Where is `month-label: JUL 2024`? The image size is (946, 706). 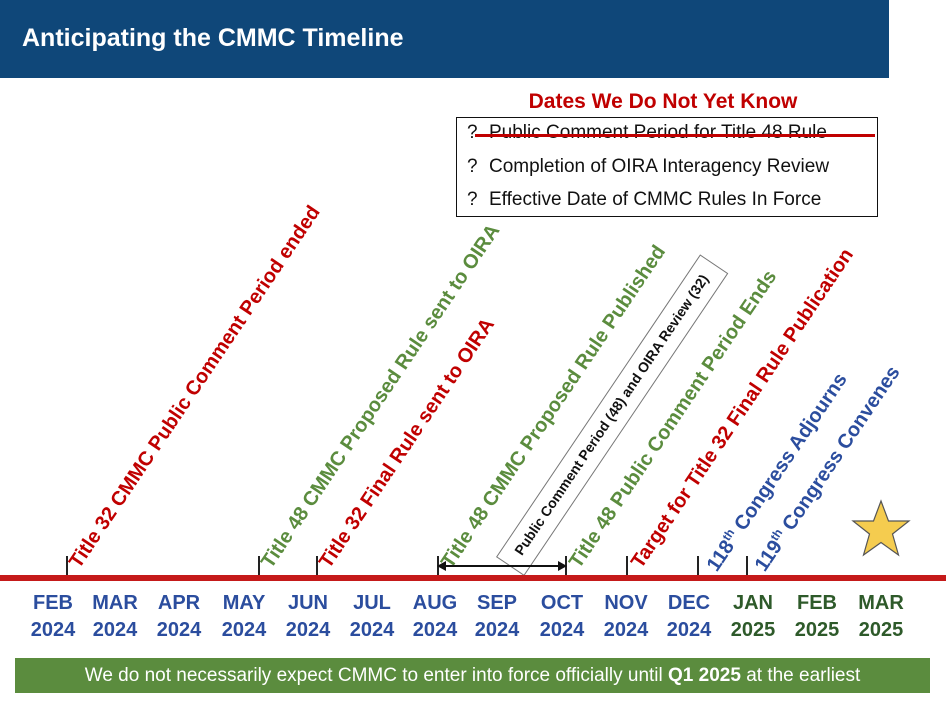
month-label: JUL 2024 is located at coordinates (372, 617).